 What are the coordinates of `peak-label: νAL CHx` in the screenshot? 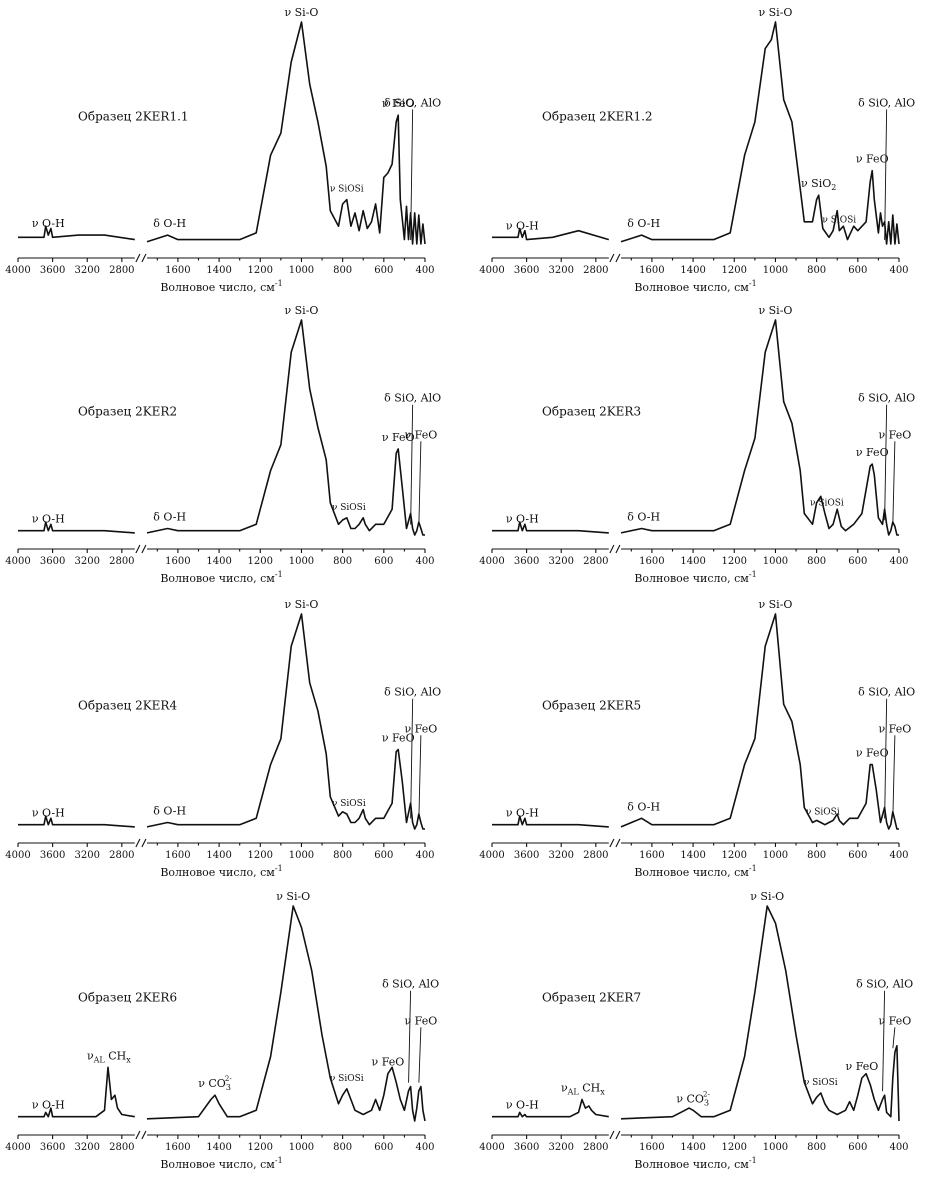 It's located at (583, 1089).